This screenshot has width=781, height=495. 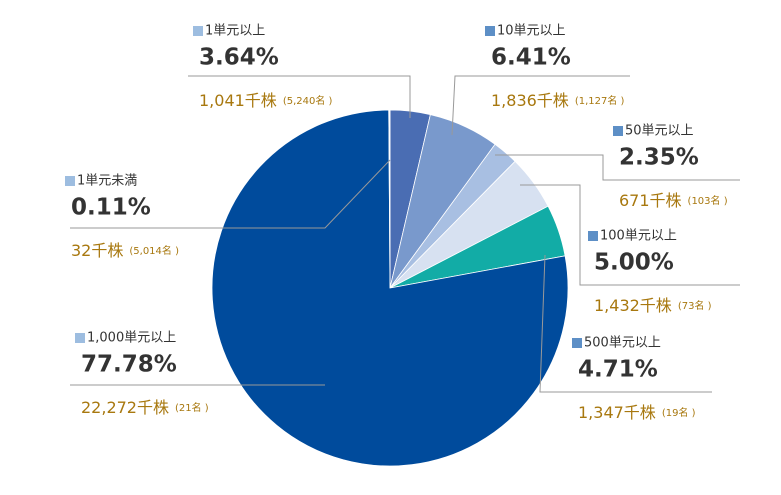 What do you see at coordinates (638, 236) in the screenshot?
I see `category-label: 100単元以上` at bounding box center [638, 236].